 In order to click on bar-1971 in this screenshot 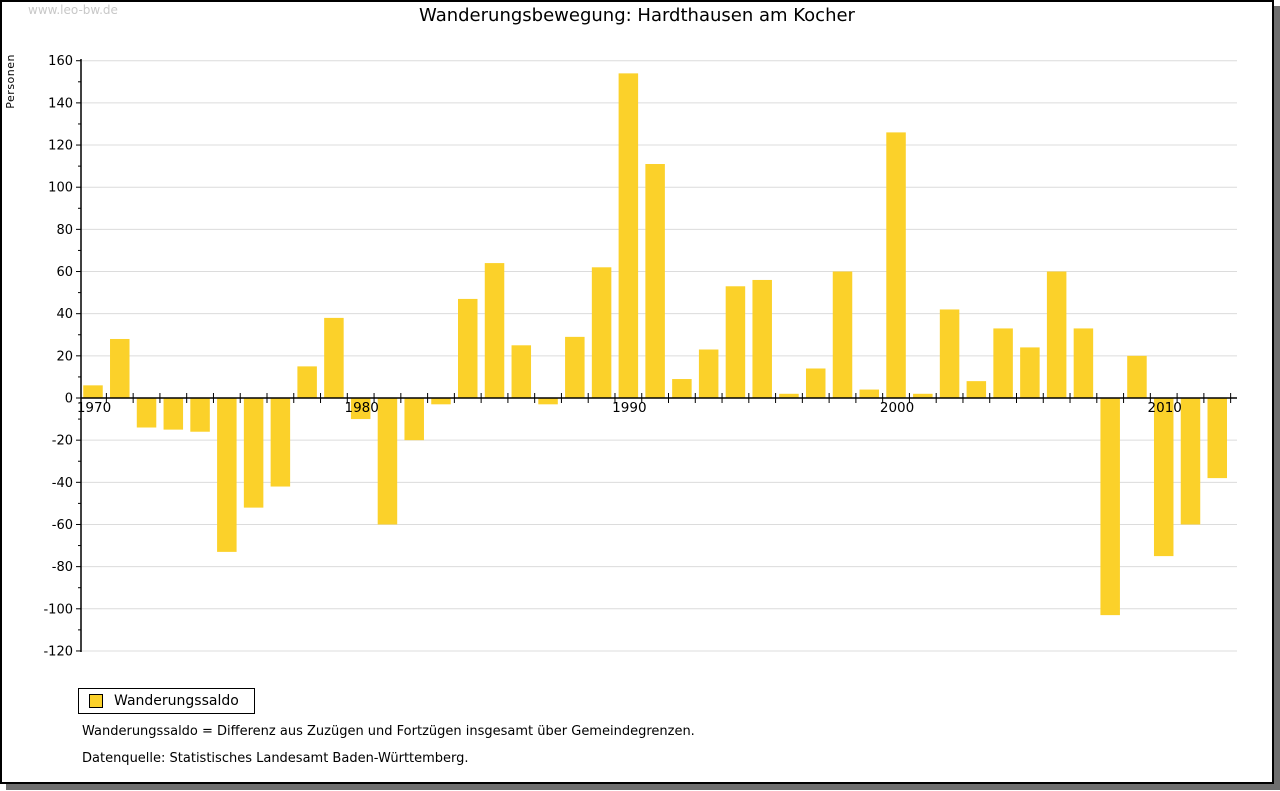, I will do `click(120, 368)`.